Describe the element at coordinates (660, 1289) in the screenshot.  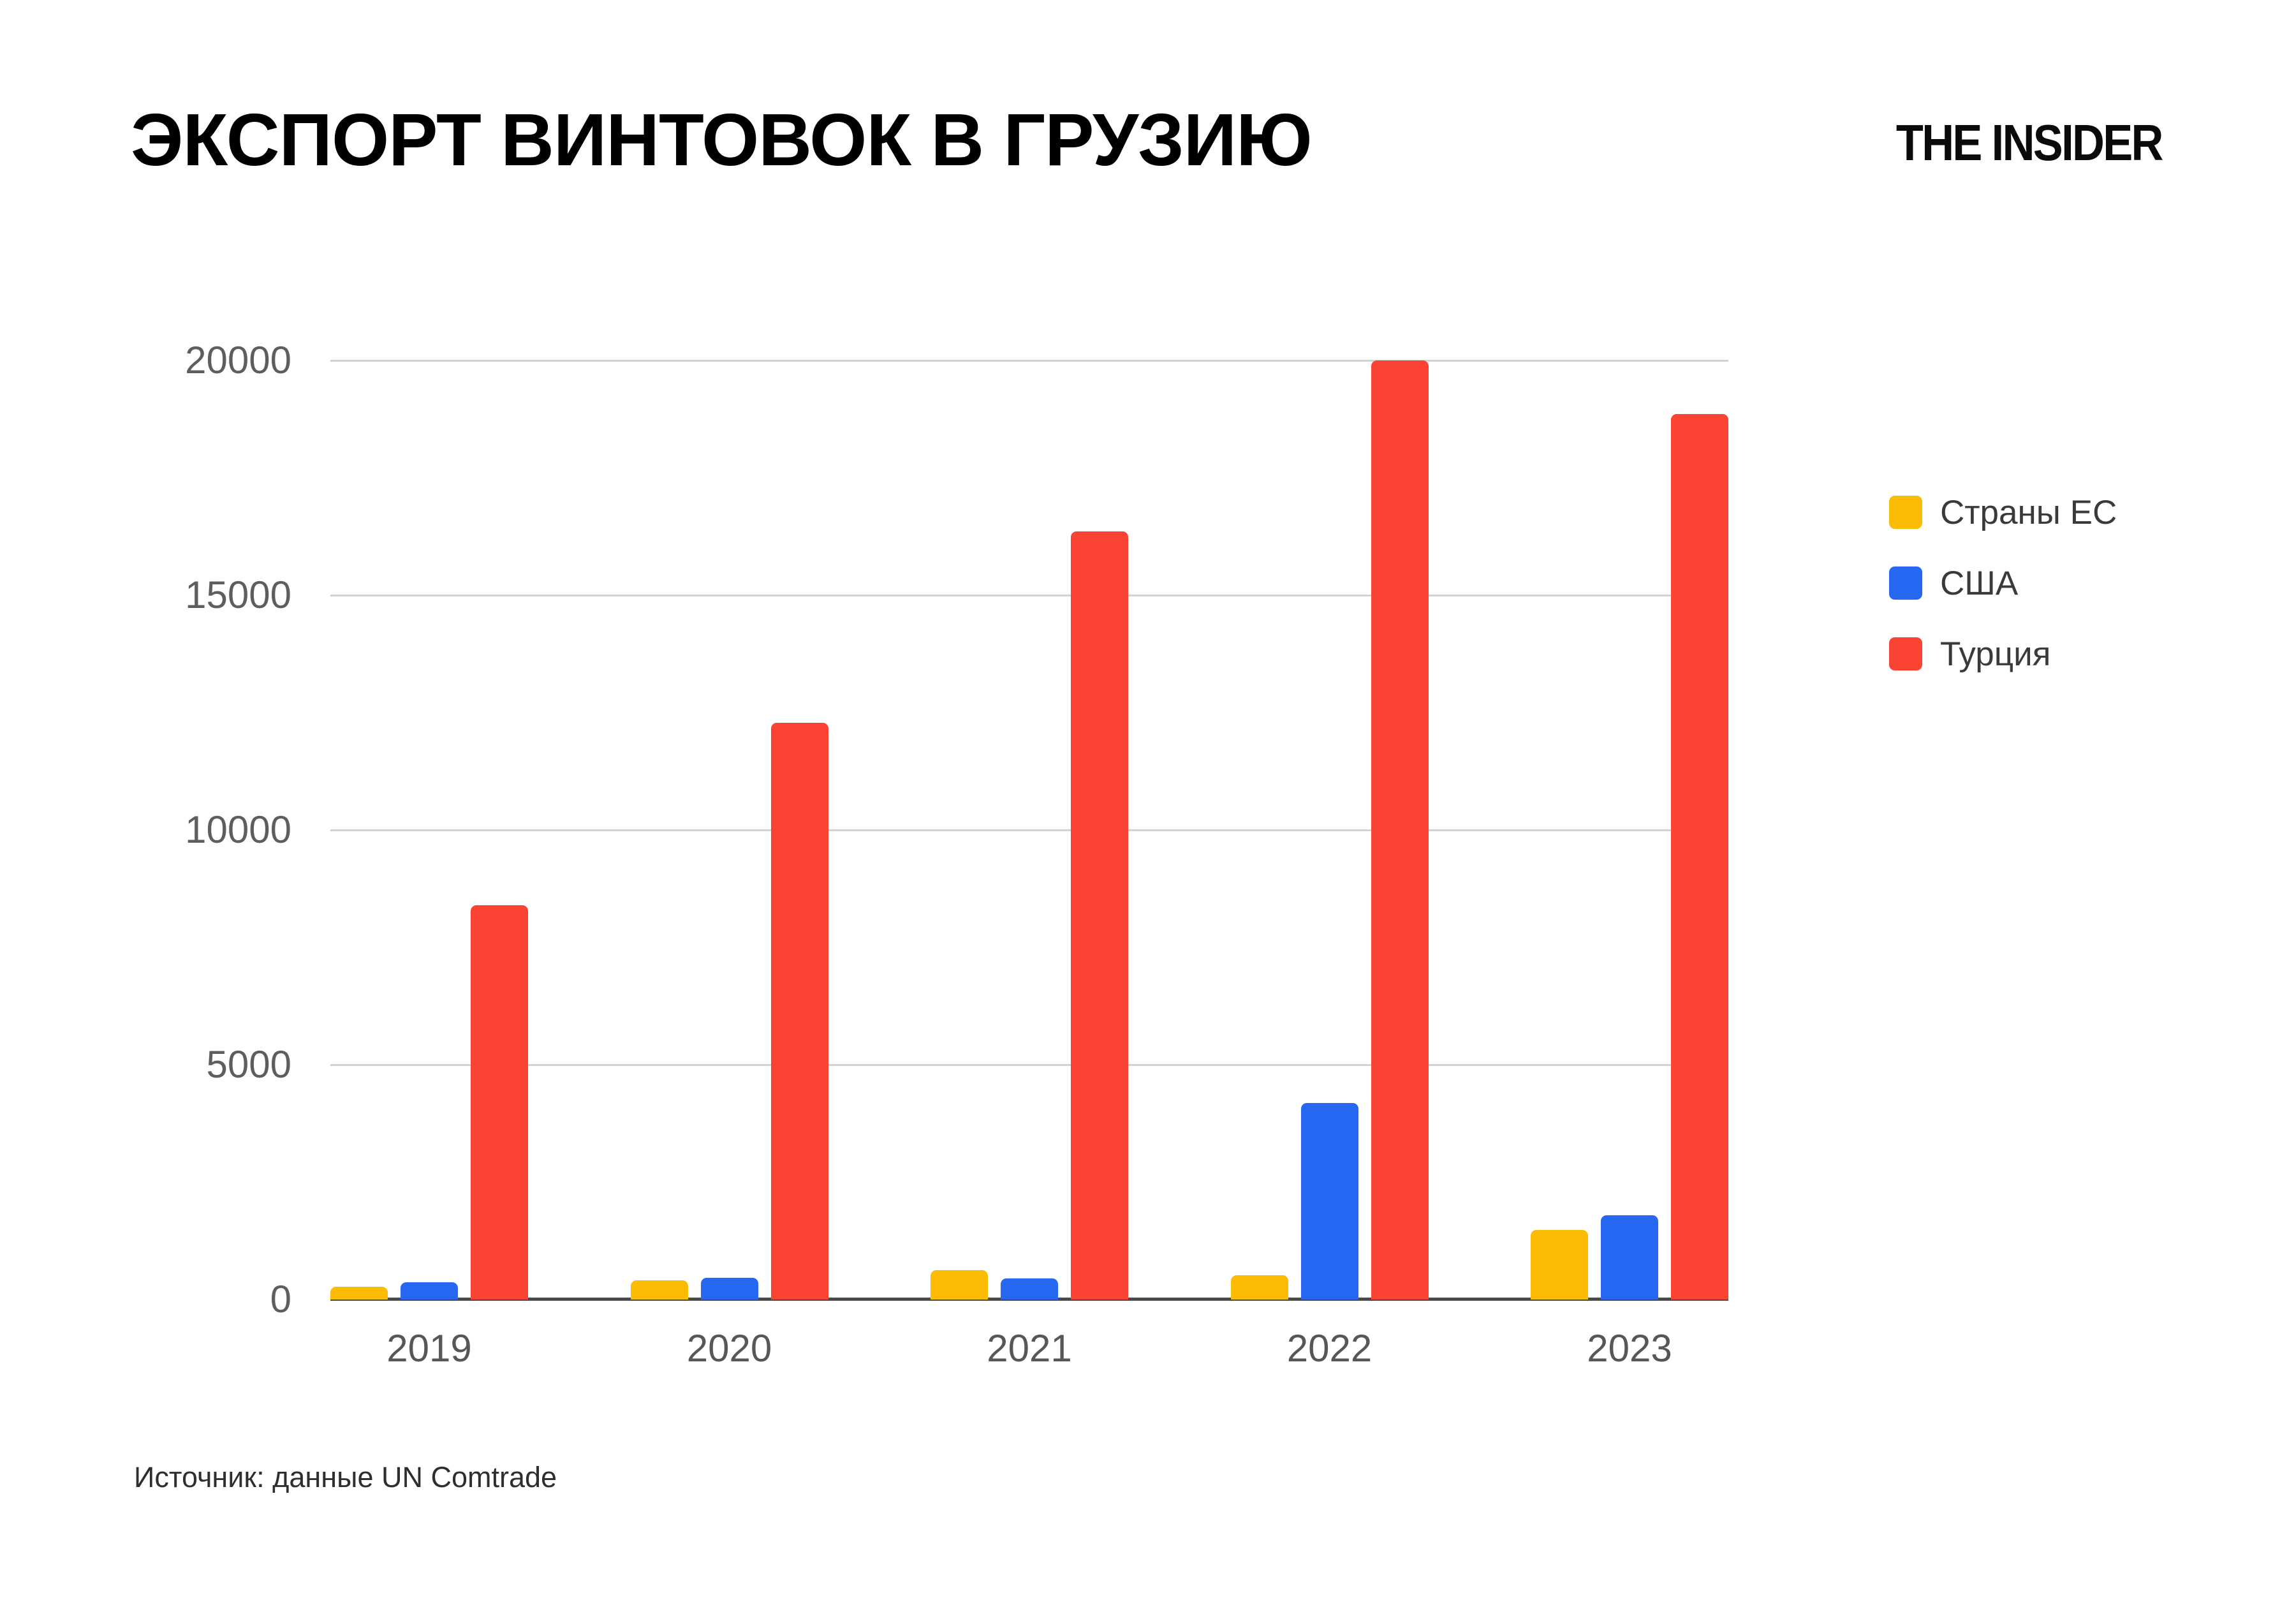
I see `bar-2020-Страны ЕС` at that location.